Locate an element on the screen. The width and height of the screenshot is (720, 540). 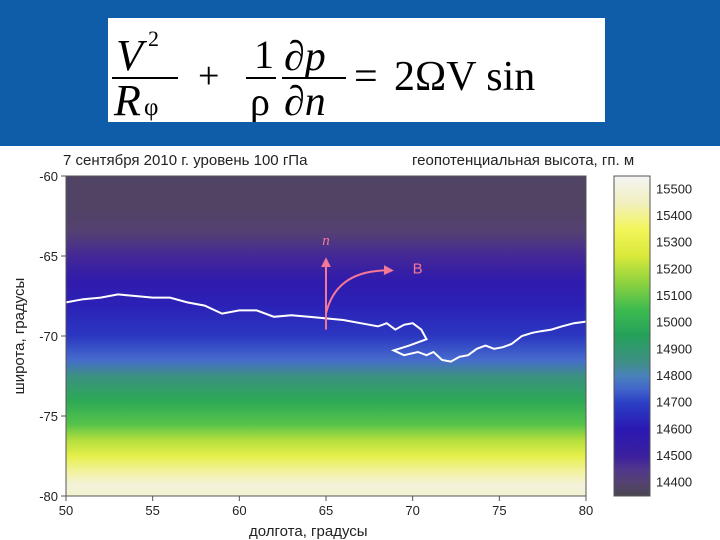
y-tick-label: -75 is located at coordinates (48, 416).